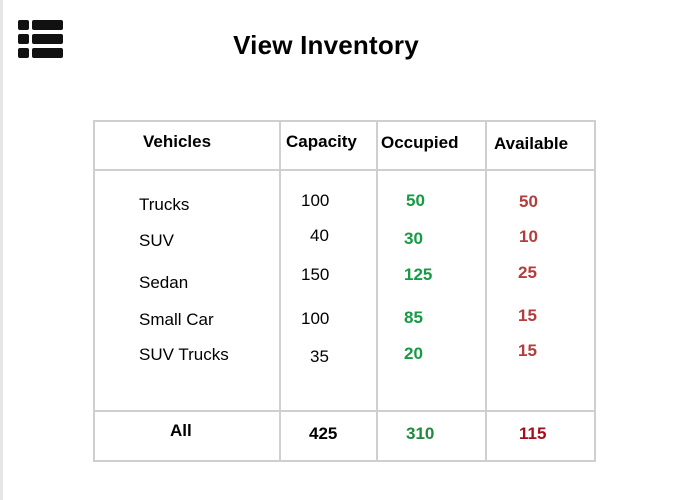 The image size is (696, 500). Describe the element at coordinates (326, 45) in the screenshot. I see `page-title: View Inventory` at that location.